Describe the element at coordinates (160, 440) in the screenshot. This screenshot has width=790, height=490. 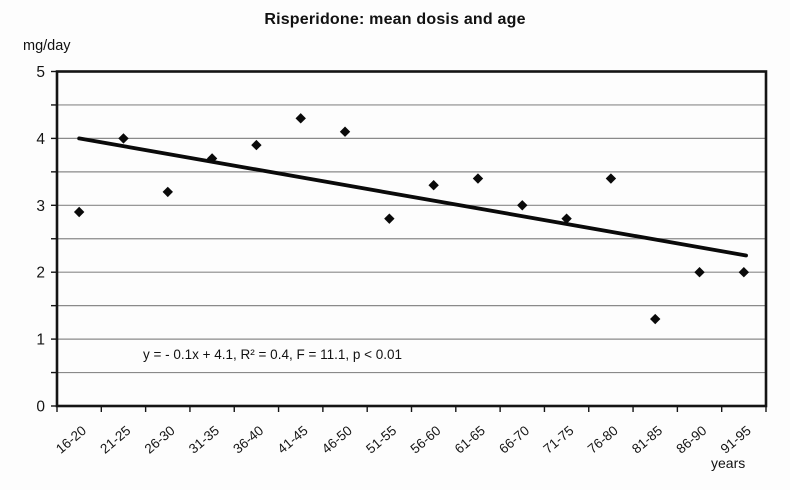
I see `x-axis-tick-label: 26-30` at that location.